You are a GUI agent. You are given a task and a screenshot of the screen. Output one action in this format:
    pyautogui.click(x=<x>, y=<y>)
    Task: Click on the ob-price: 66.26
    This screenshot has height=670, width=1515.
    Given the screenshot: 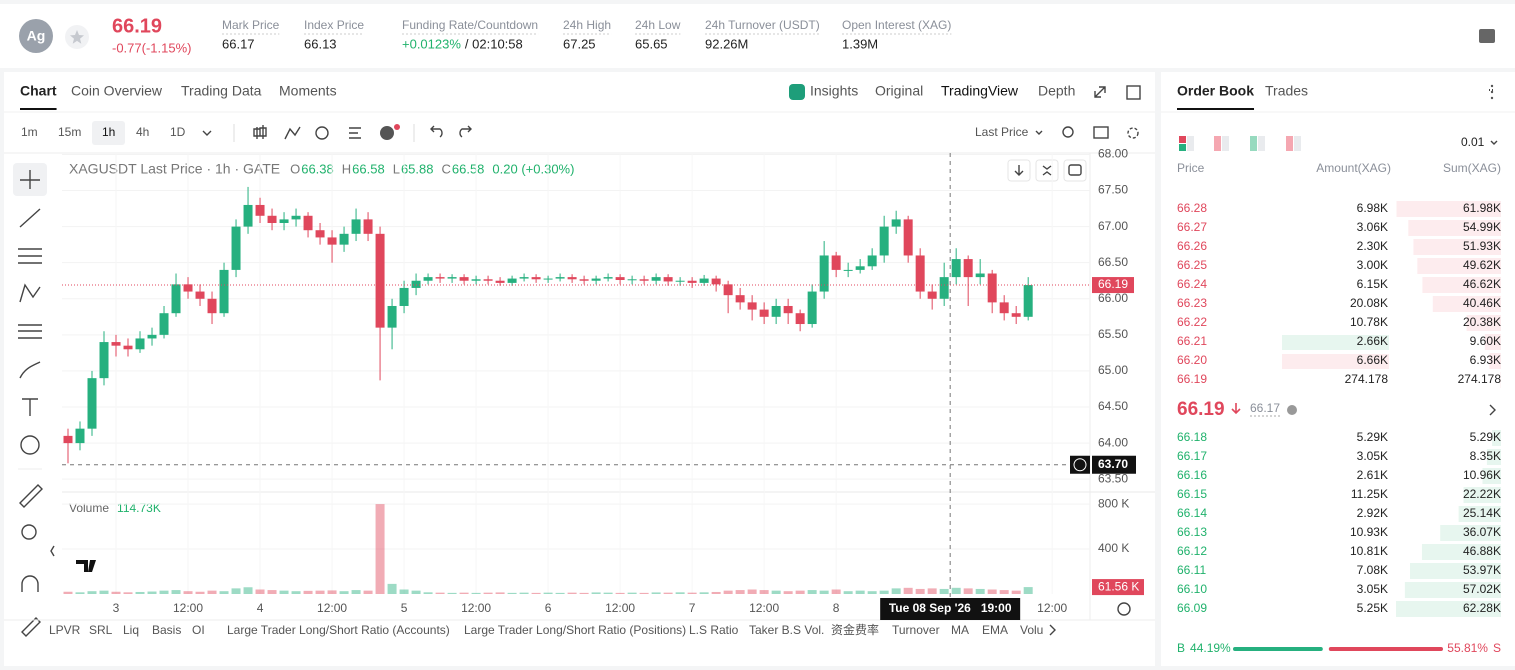 What is the action you would take?
    pyautogui.click(x=1192, y=246)
    